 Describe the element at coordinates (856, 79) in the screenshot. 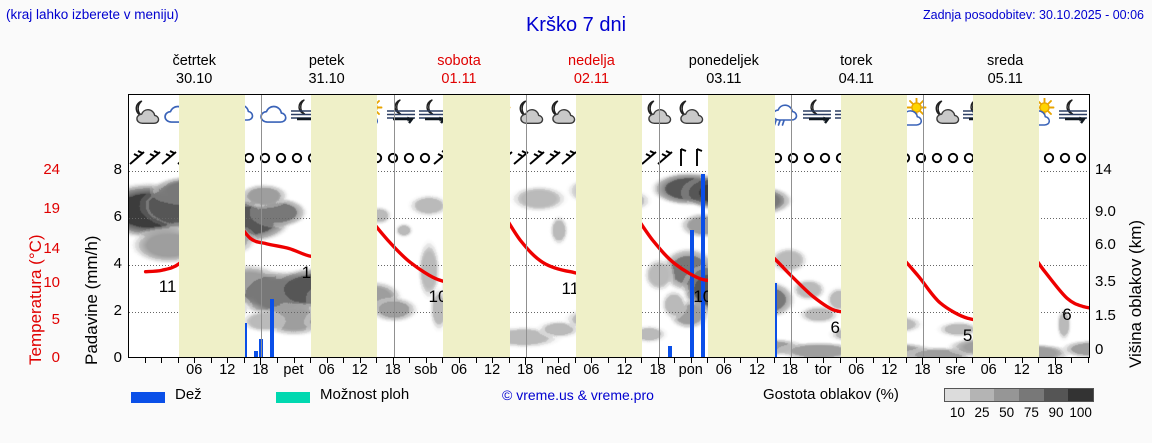

I see `day-date: 04.11` at that location.